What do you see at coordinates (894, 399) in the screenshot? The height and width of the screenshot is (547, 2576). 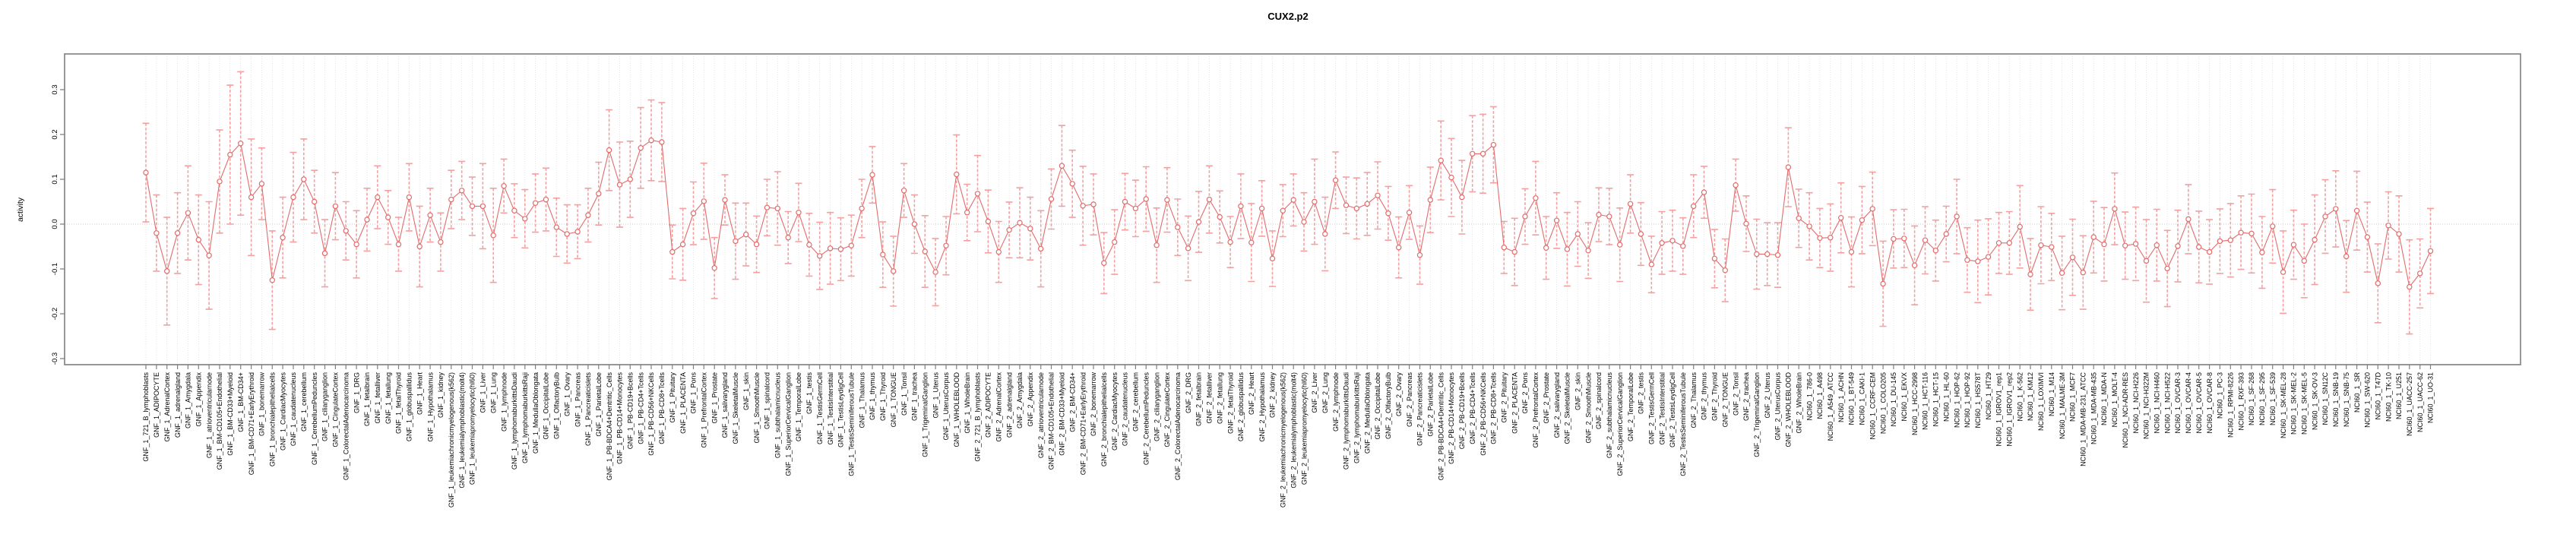 I see `x-tick-label: GNF_1_TONGUE` at bounding box center [894, 399].